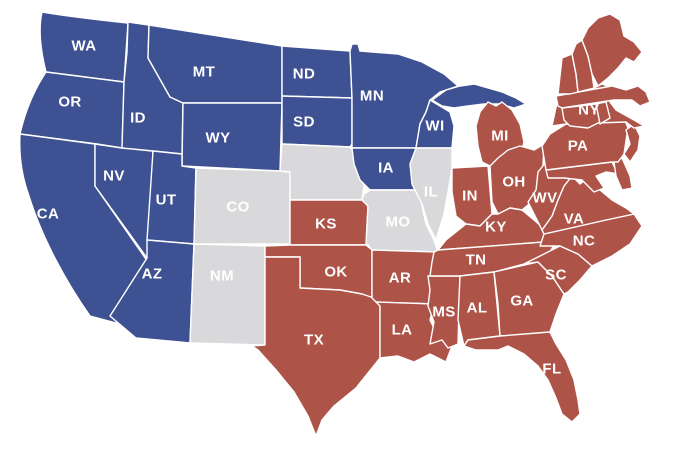  I want to click on state-new-mexico, so click(227, 294).